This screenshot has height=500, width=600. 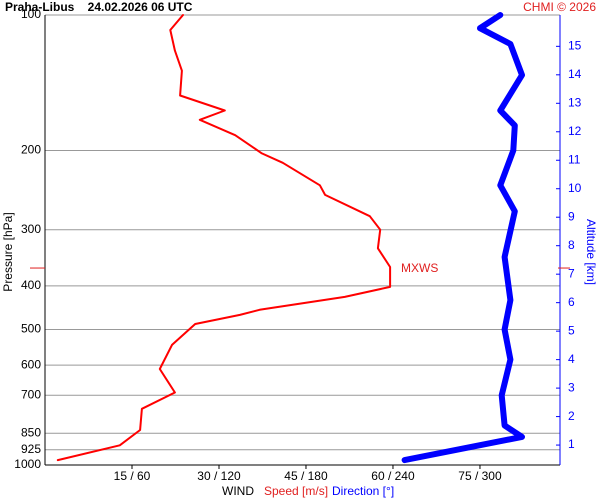 I want to click on y2-tick-label: 7, so click(x=571, y=273).